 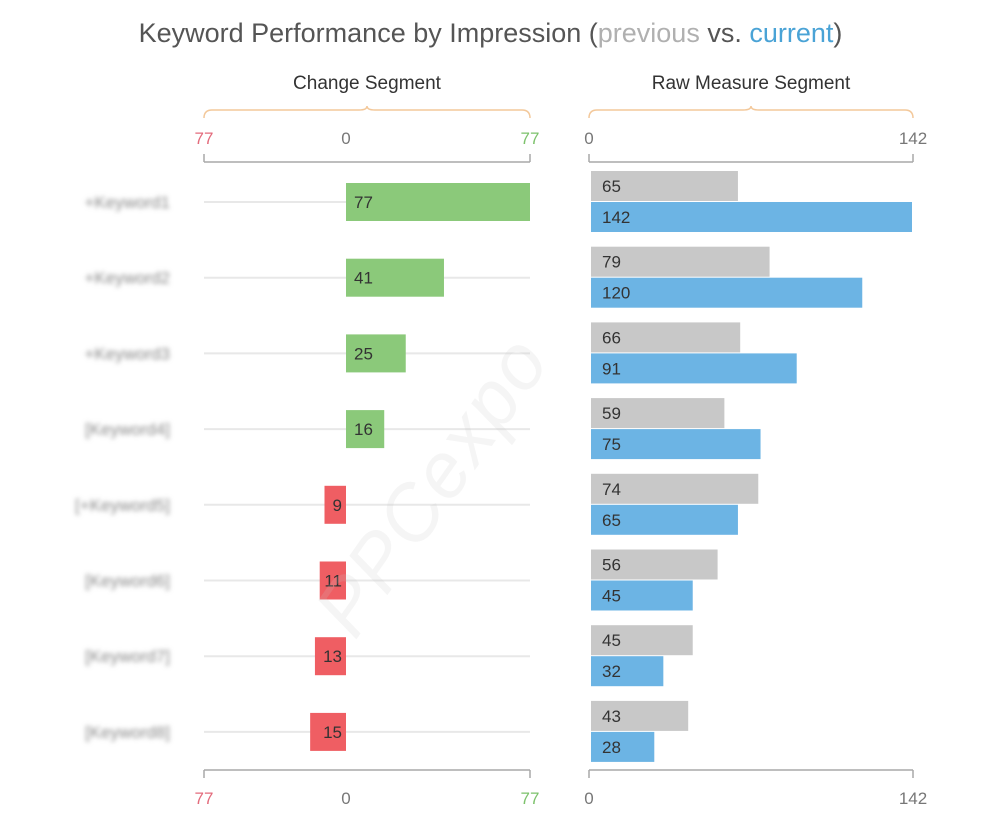 What do you see at coordinates (611, 747) in the screenshot?
I see `current-bar-label: 28` at bounding box center [611, 747].